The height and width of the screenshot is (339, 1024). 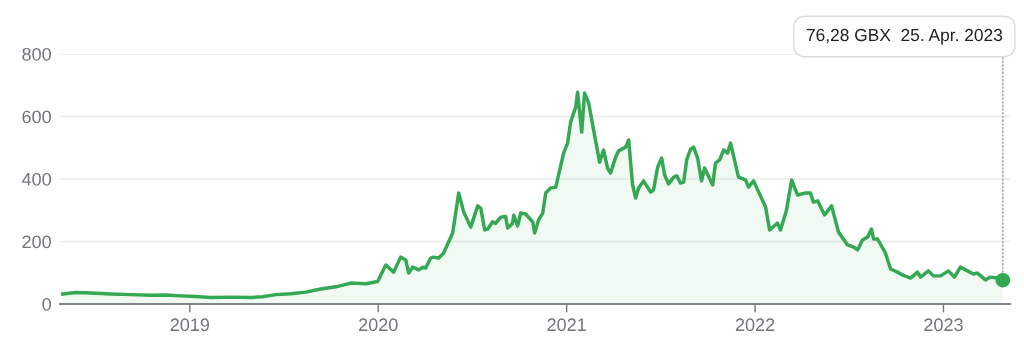 What do you see at coordinates (190, 325) in the screenshot?
I see `x-tick-label: 2019` at bounding box center [190, 325].